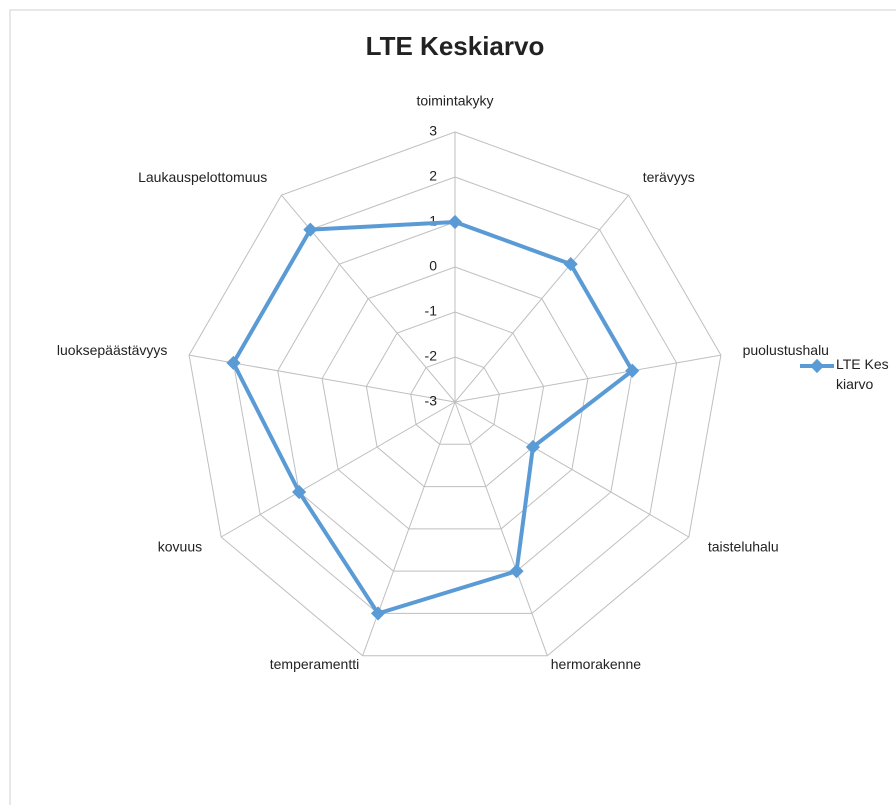 This screenshot has height=810, width=896. Describe the element at coordinates (314, 664) in the screenshot. I see `category-label: temperamentti` at that location.